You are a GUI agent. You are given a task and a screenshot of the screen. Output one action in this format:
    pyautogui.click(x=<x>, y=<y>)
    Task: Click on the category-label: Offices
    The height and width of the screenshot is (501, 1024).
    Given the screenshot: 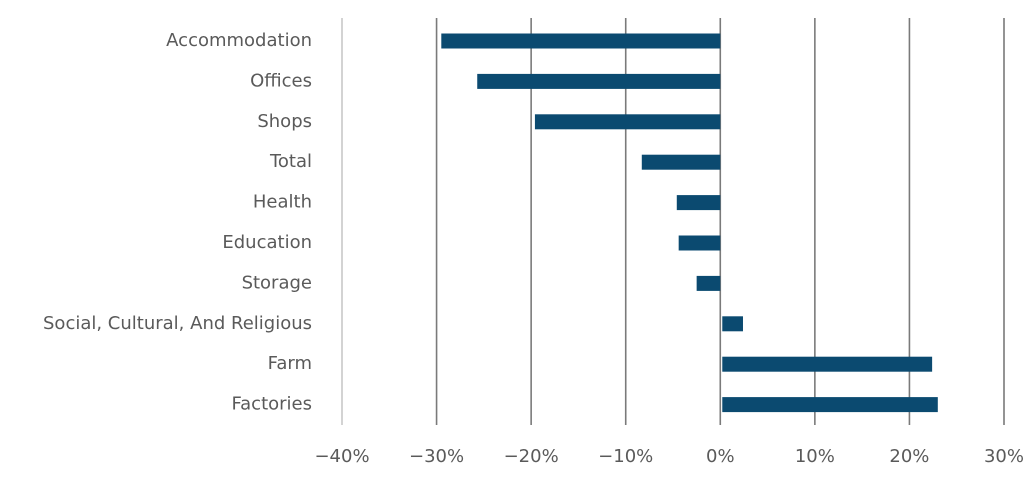 What is the action you would take?
    pyautogui.click(x=281, y=80)
    